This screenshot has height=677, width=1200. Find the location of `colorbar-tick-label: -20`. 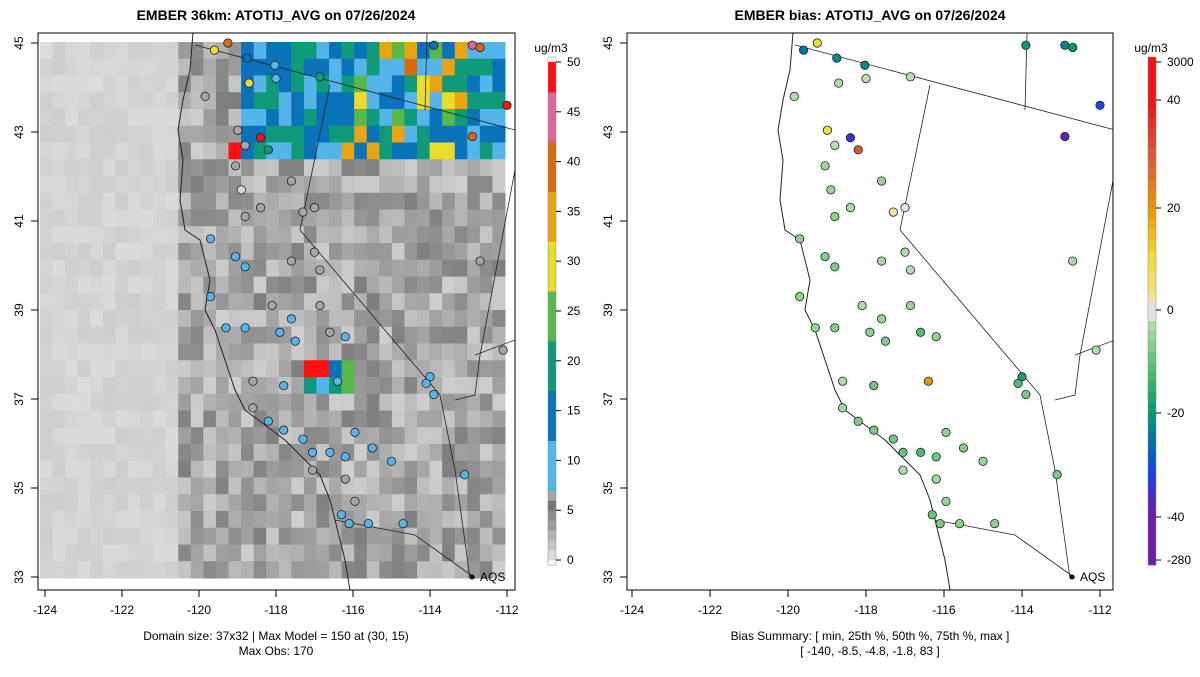

colorbar-tick-label: -20 is located at coordinates (1176, 413).